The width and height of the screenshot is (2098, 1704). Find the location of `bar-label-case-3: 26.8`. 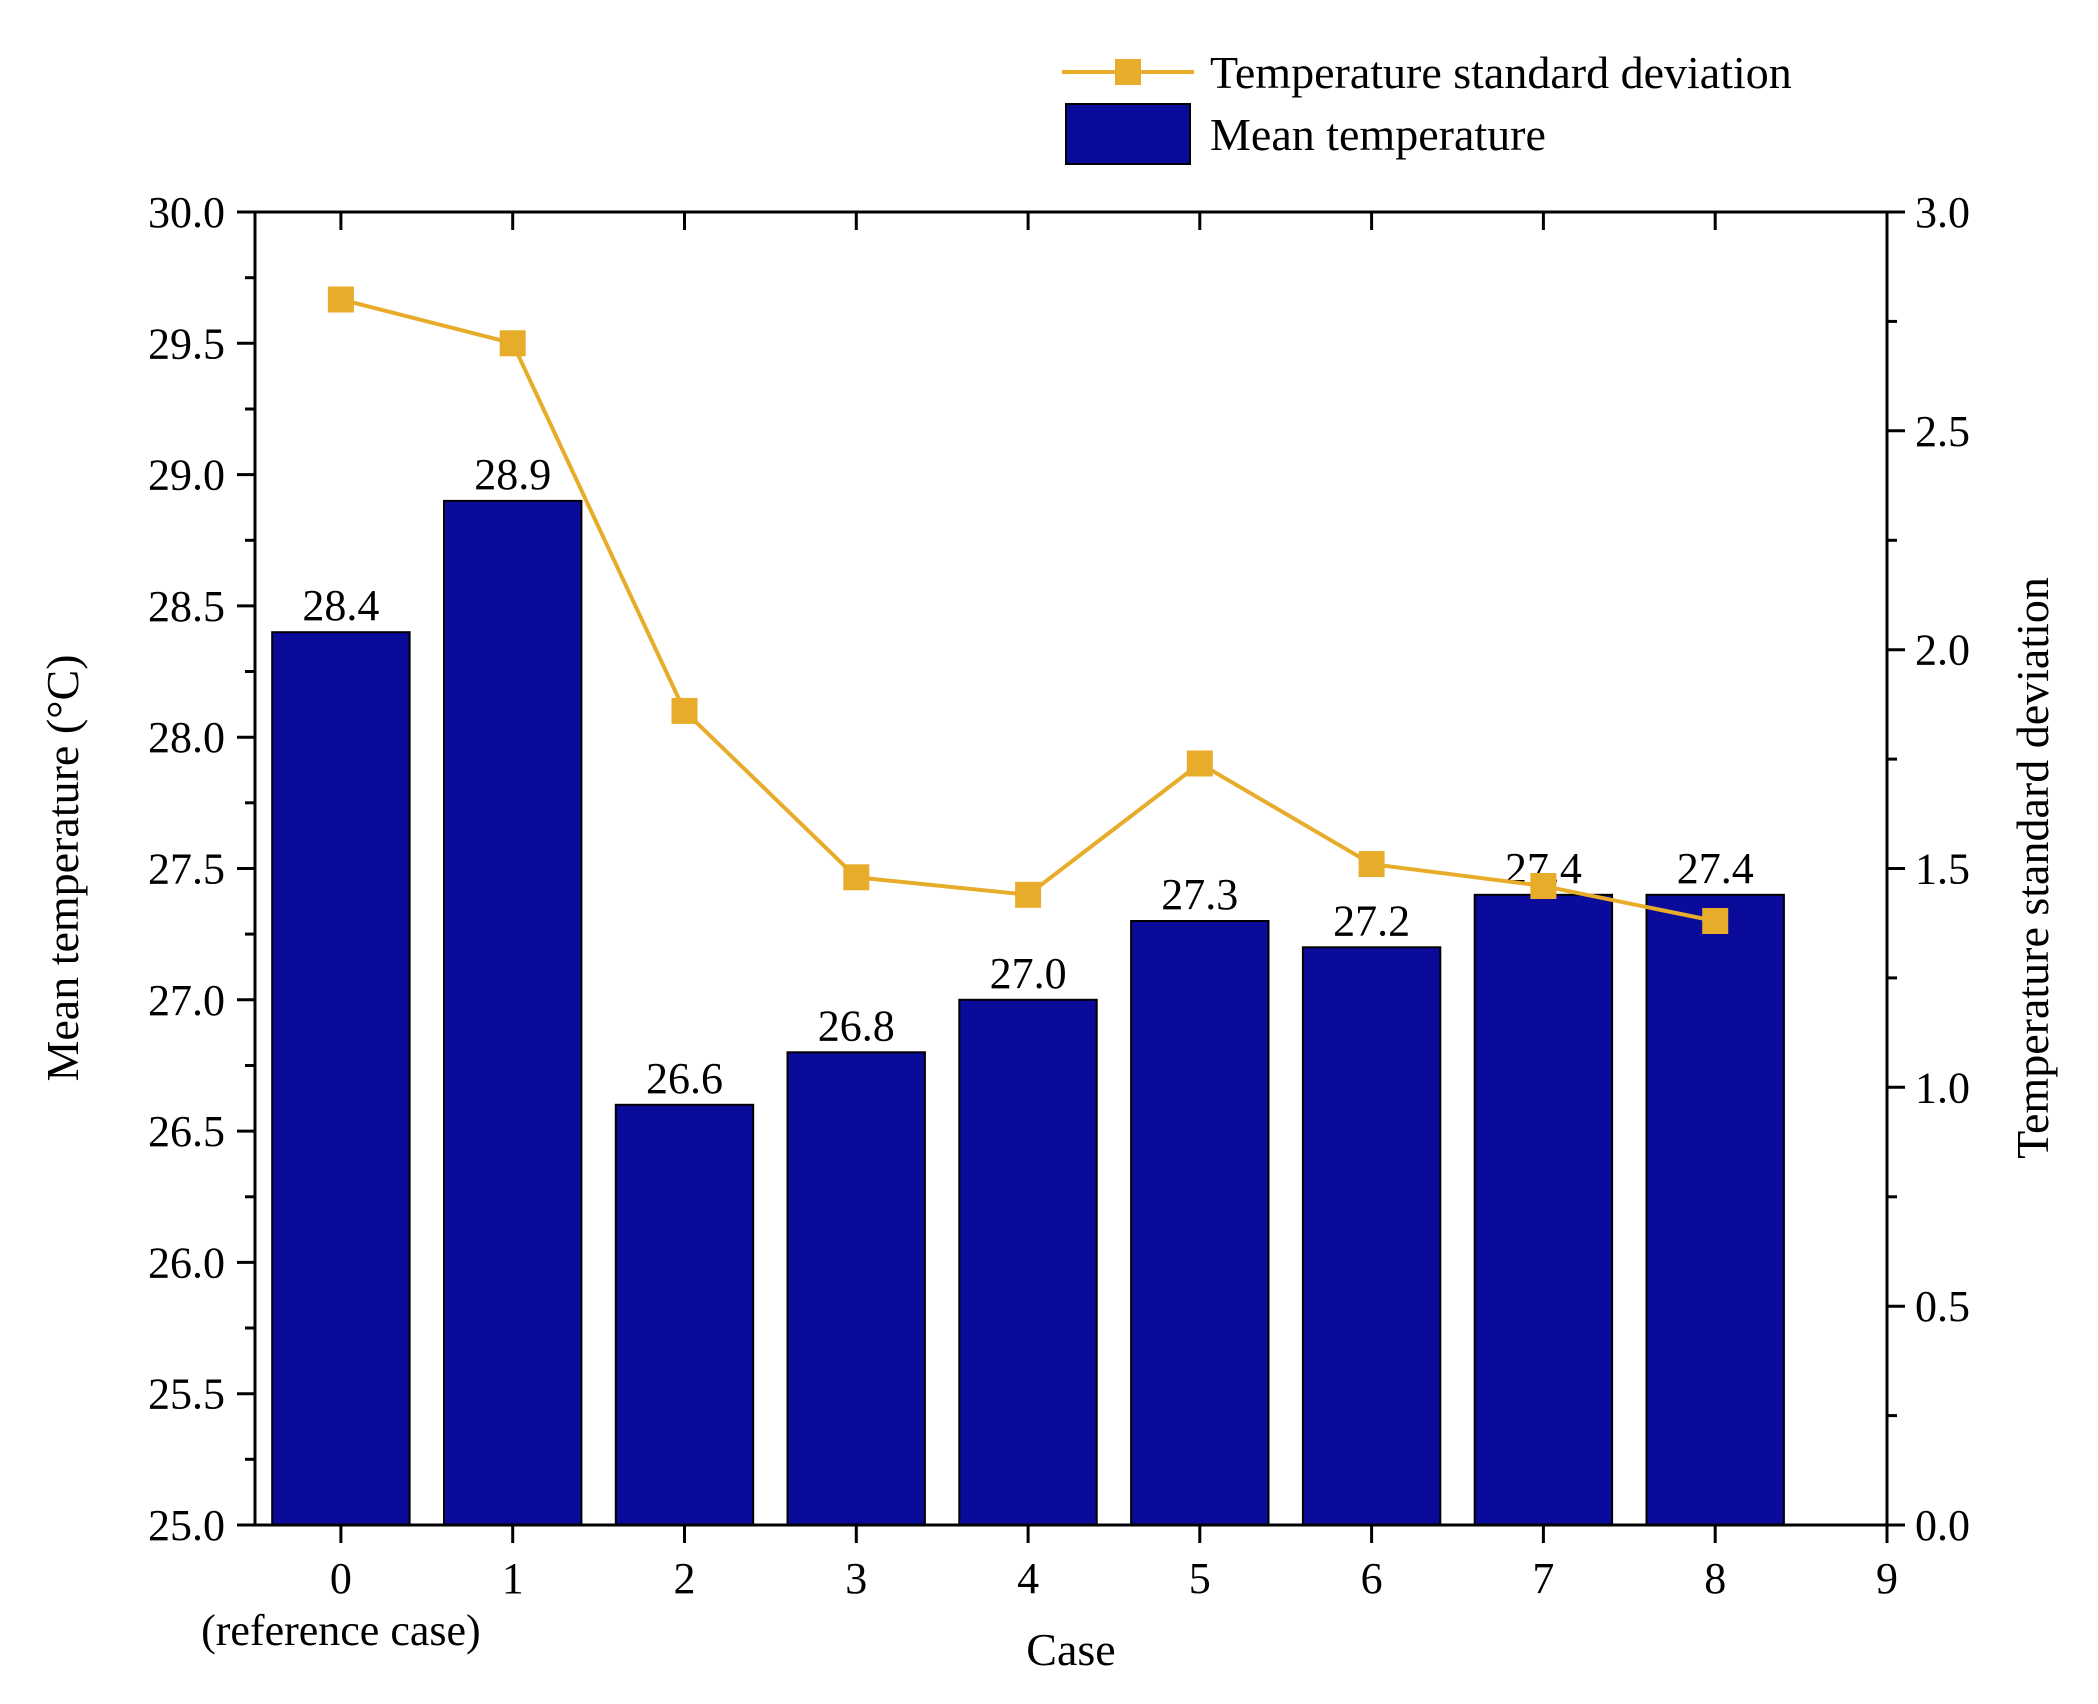

bar-label-case-3: 26.8 is located at coordinates (856, 1025).